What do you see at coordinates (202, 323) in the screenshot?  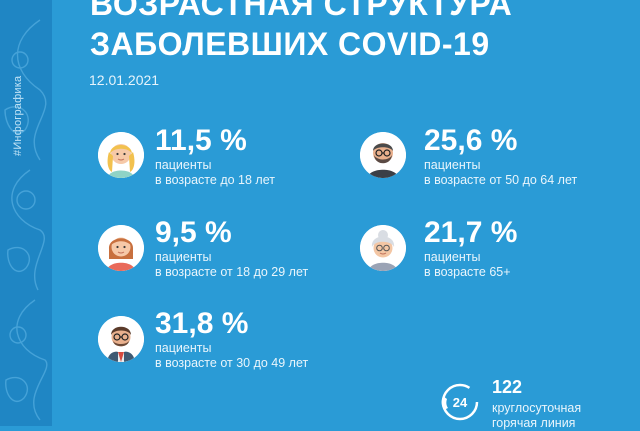 I see `stat-percent: 31,8 %` at bounding box center [202, 323].